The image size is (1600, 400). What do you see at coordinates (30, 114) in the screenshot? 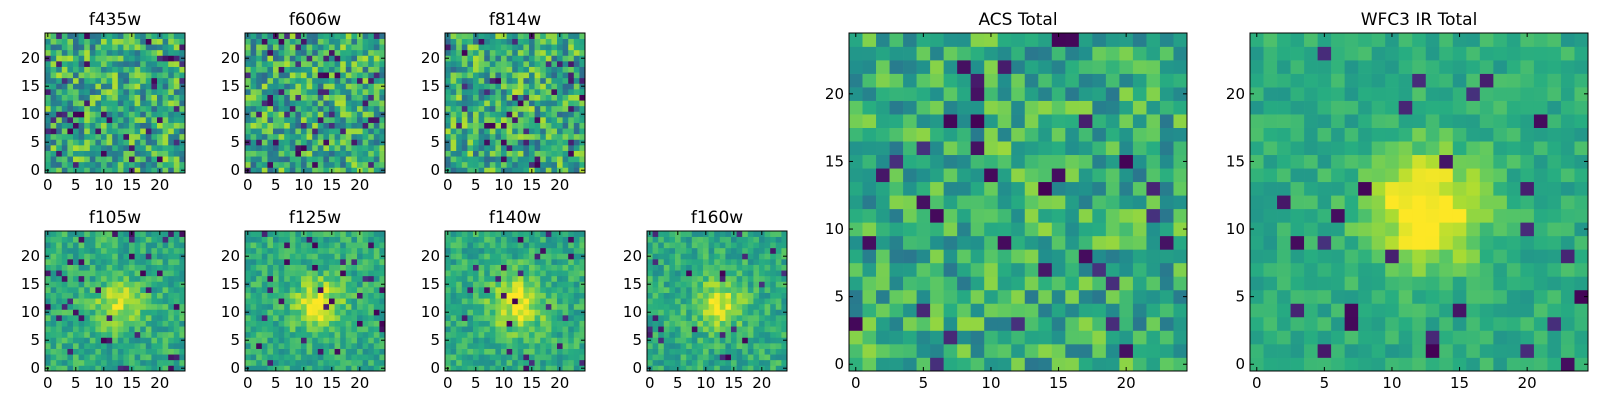
I see `y-tick-label: 10` at bounding box center [30, 114].